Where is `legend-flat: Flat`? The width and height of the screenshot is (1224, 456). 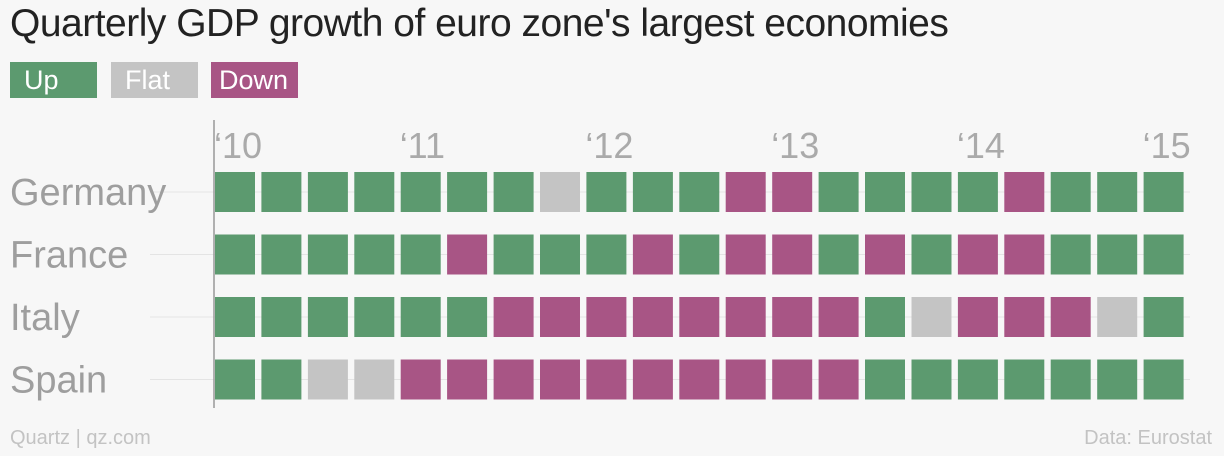
legend-flat: Flat is located at coordinates (154, 80).